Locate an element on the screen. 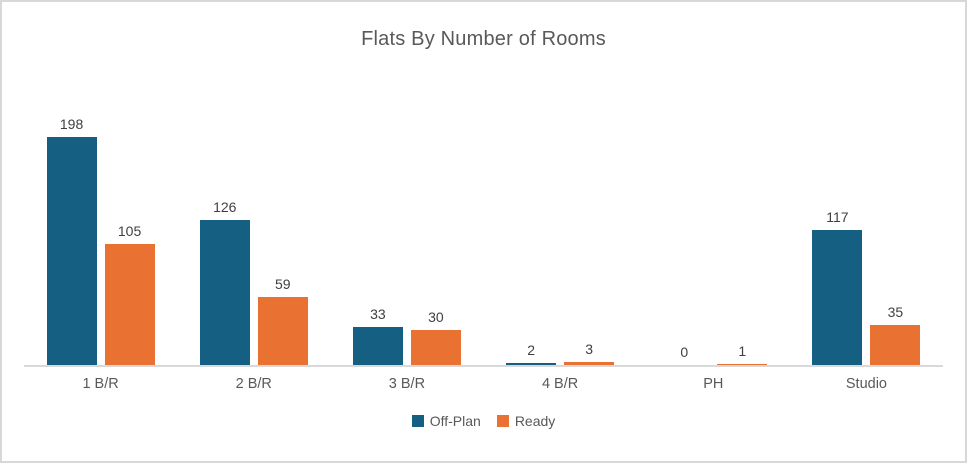  x-axis-label-studio: Studio is located at coordinates (866, 384).